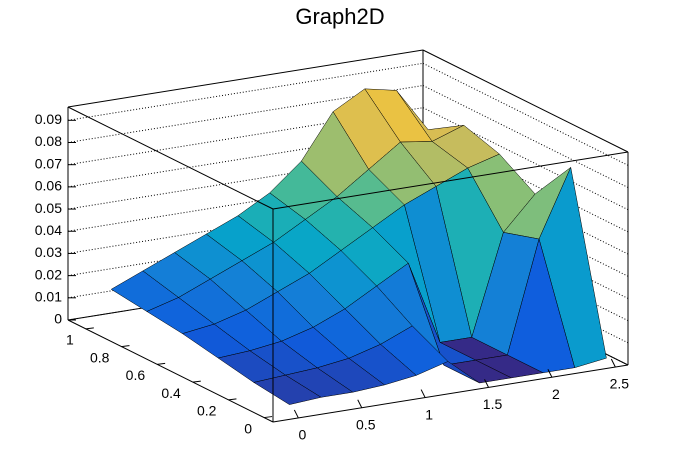 The height and width of the screenshot is (472, 696). I want to click on z-tick-label: 0.09, so click(48, 119).